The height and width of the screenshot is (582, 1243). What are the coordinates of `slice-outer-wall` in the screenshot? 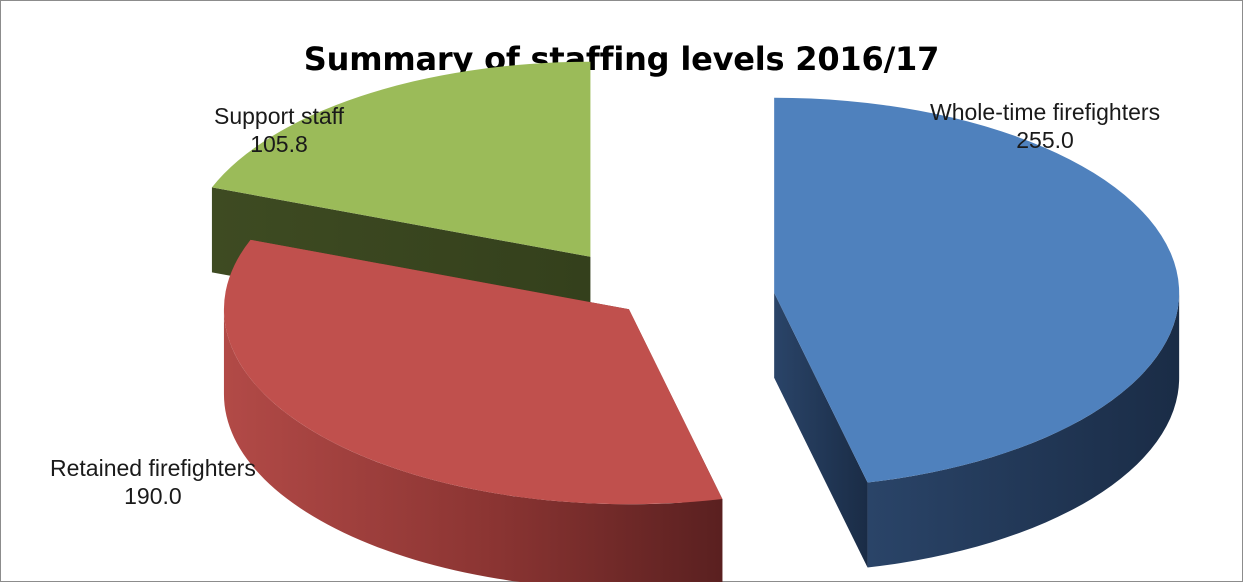 It's located at (1023, 430).